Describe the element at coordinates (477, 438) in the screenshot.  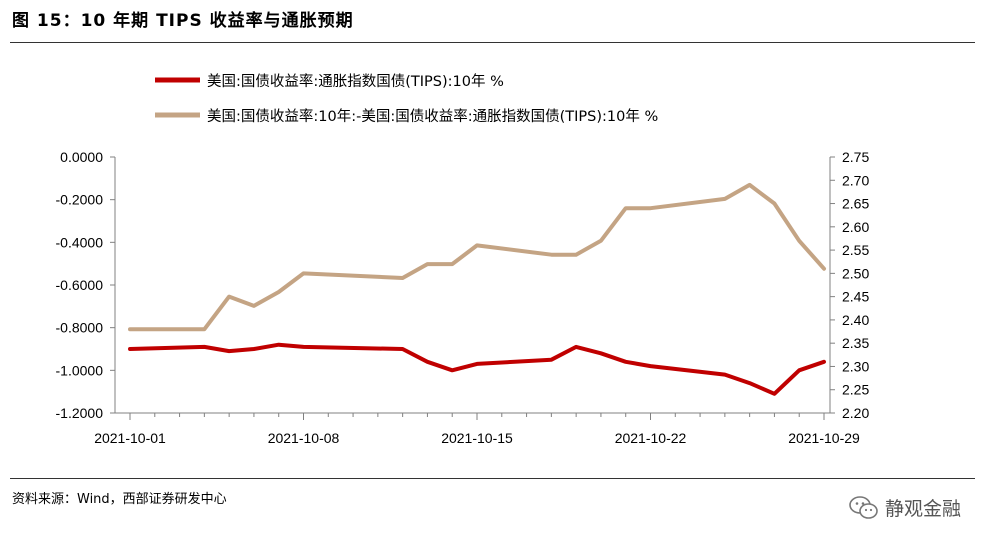
I see `x-axis-tick-label: 2021-10-15` at that location.